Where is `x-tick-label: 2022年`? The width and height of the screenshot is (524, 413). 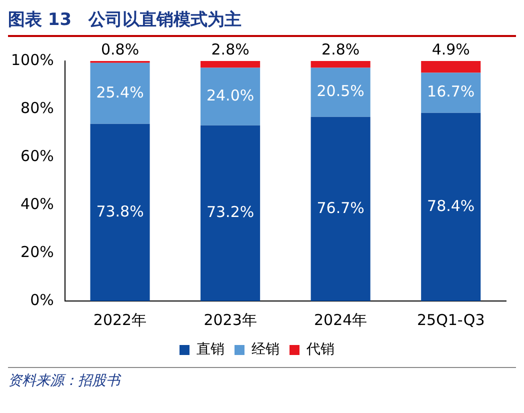 x-tick-label: 2022年 is located at coordinates (120, 319).